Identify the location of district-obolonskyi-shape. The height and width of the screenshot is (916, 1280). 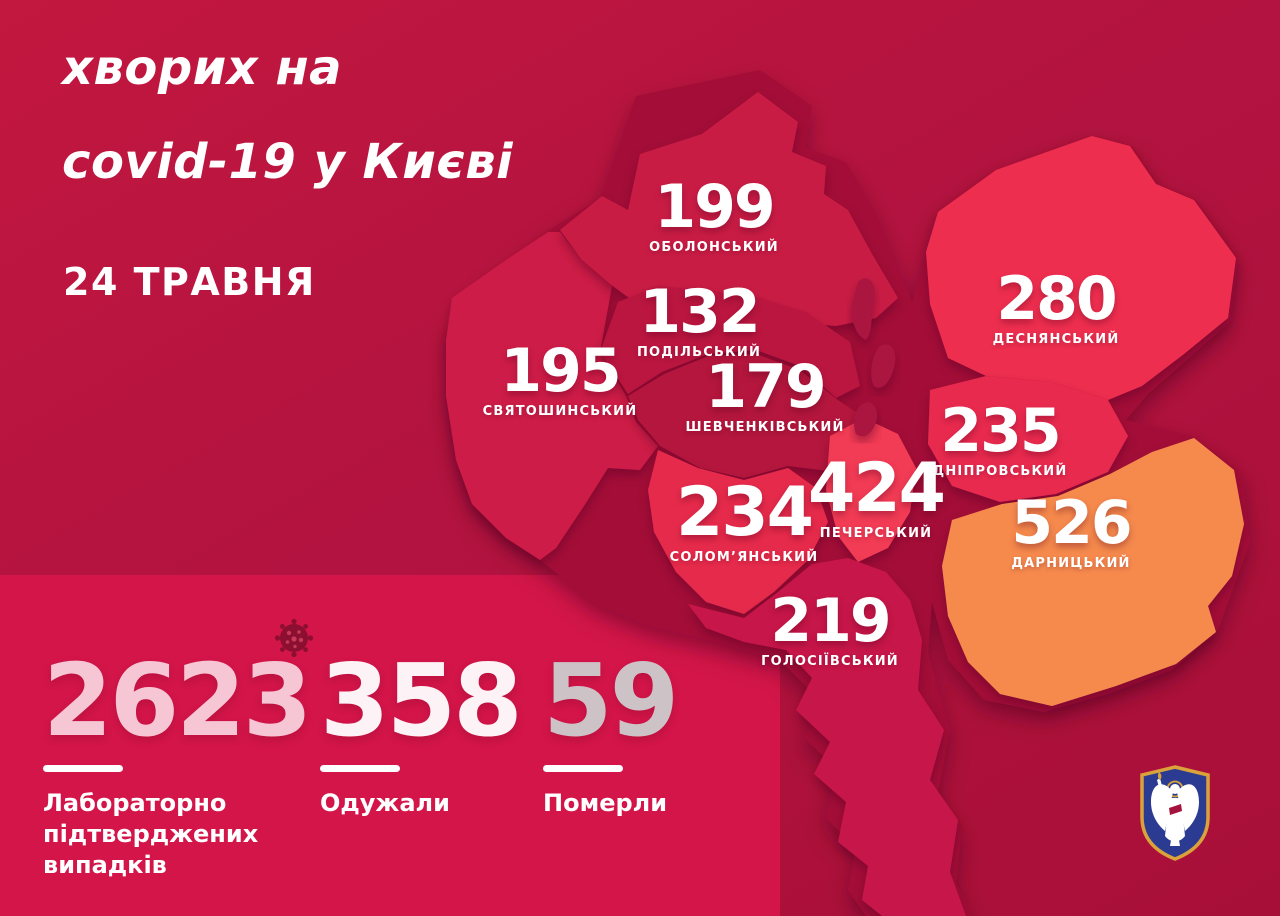
(729, 218).